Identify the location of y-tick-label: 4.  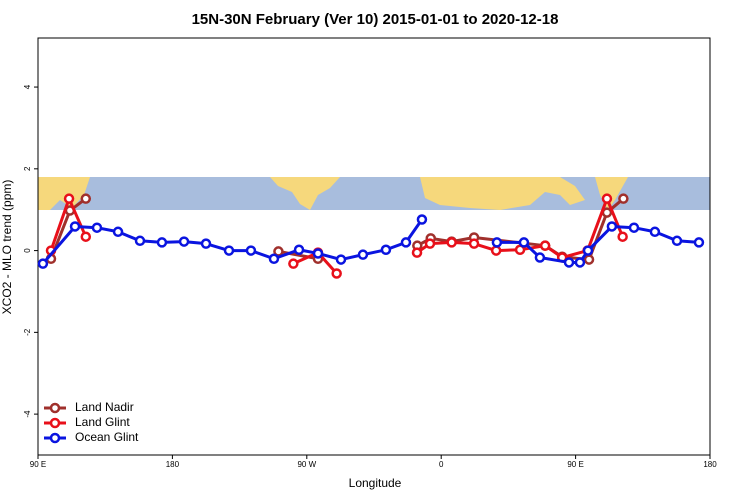
(27, 86).